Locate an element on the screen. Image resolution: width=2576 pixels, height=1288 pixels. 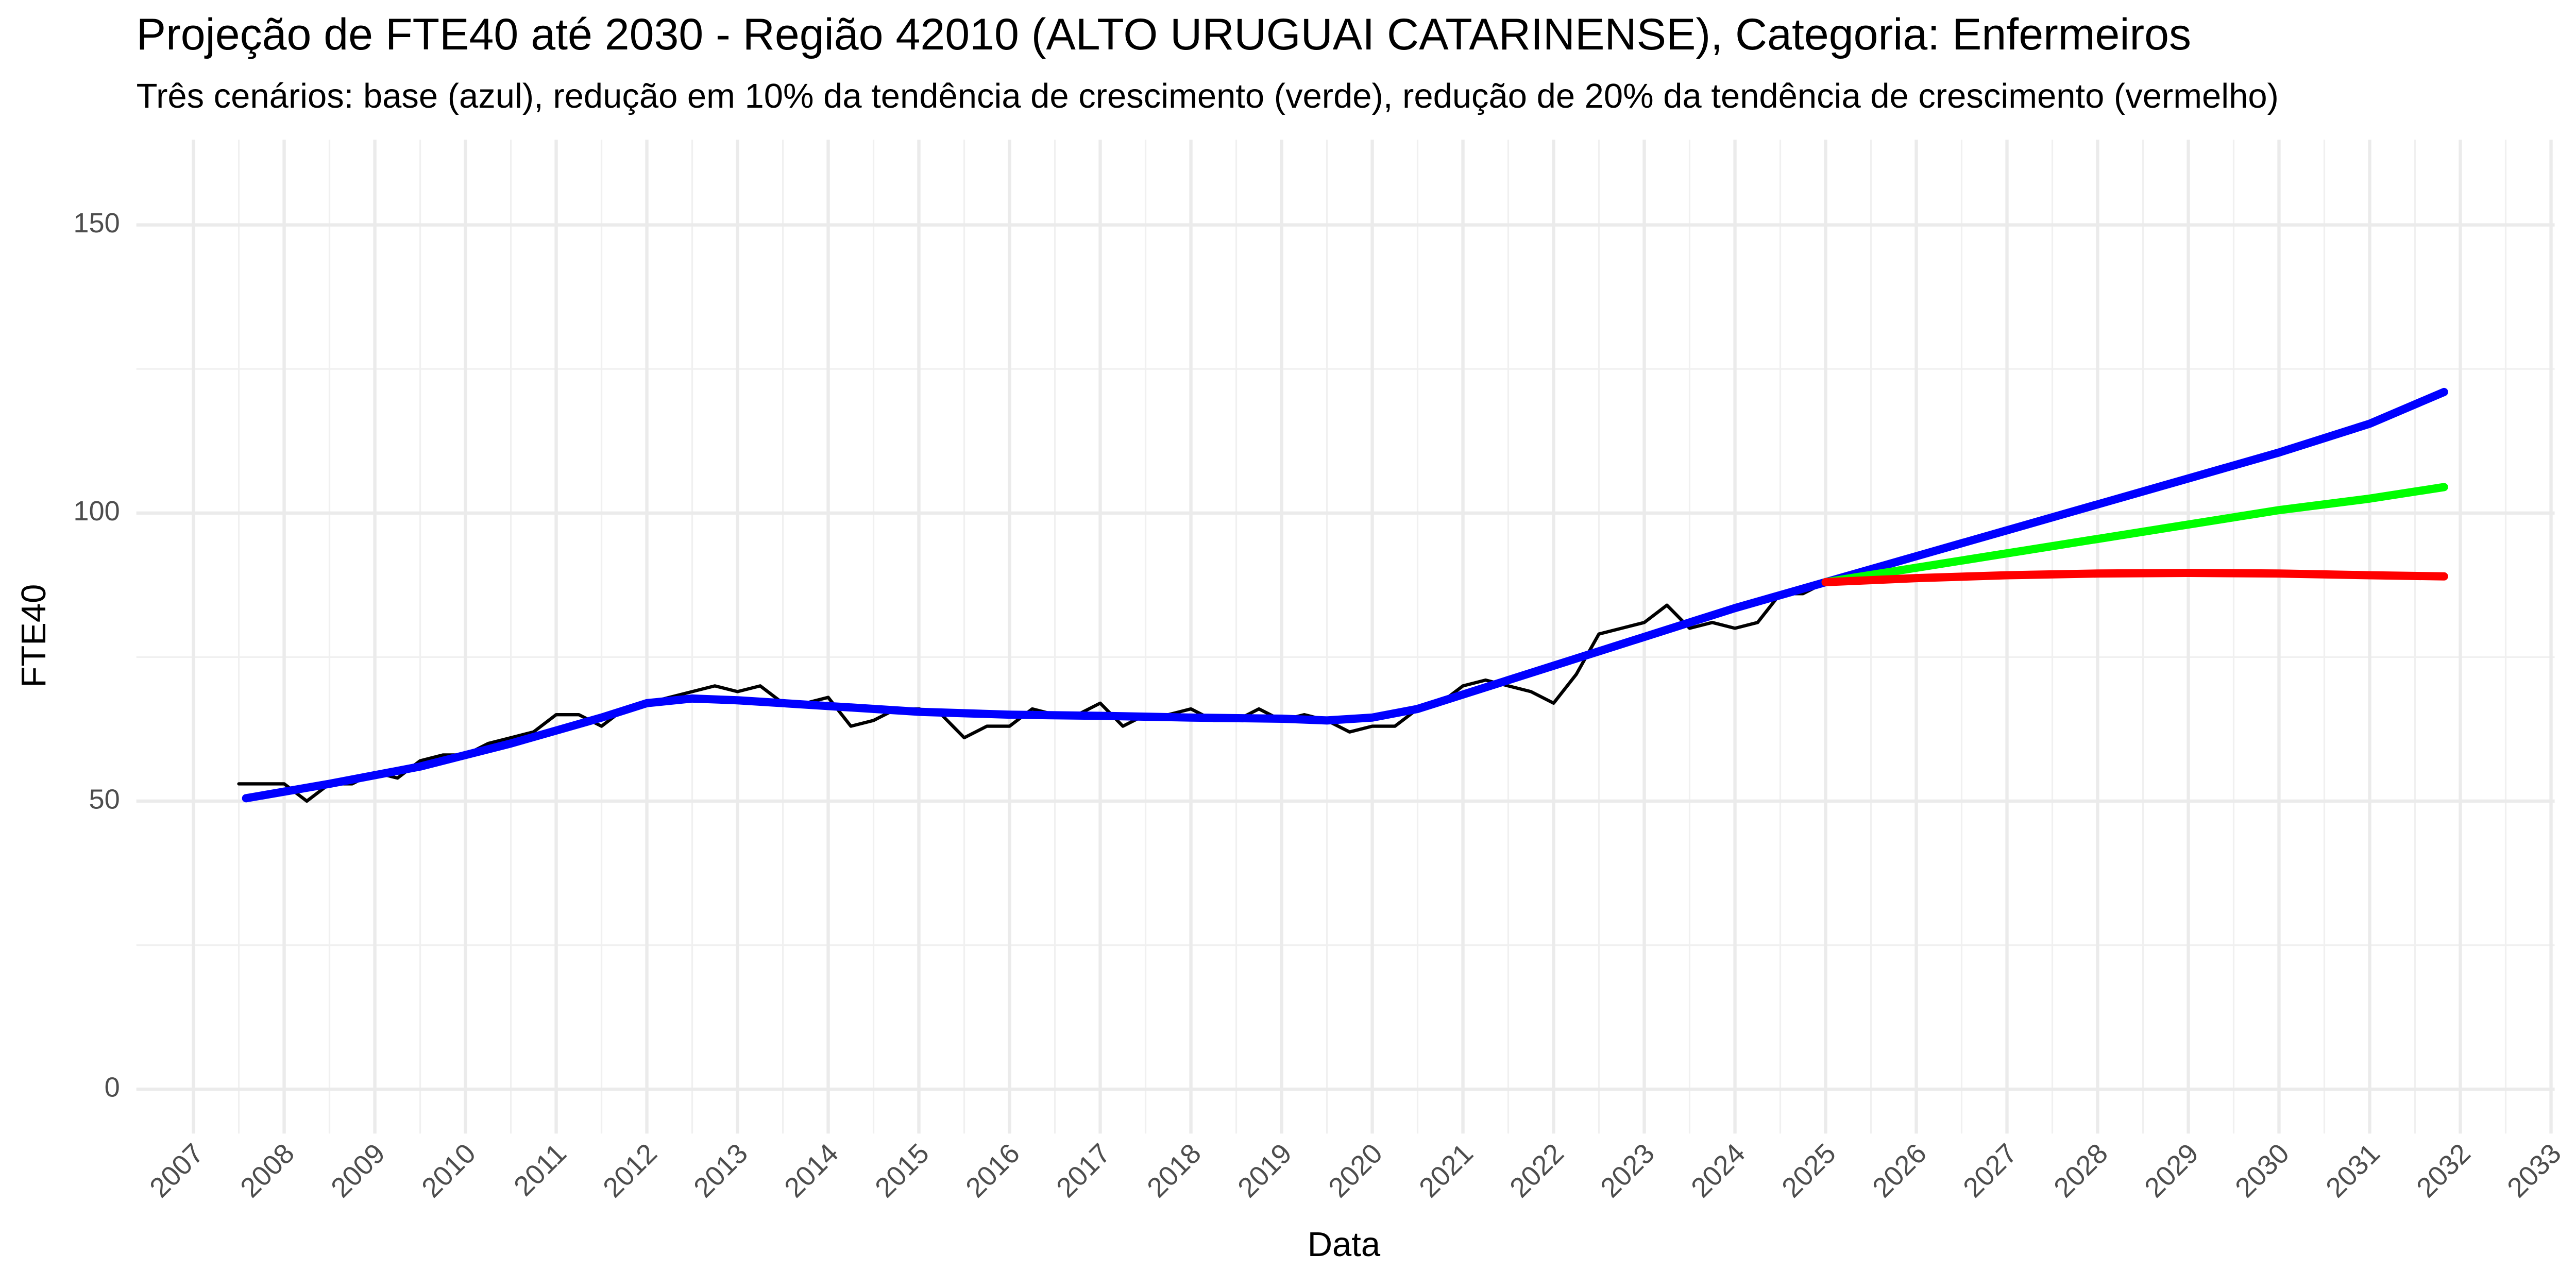
y-axis-title: FTE40 is located at coordinates (33, 636).